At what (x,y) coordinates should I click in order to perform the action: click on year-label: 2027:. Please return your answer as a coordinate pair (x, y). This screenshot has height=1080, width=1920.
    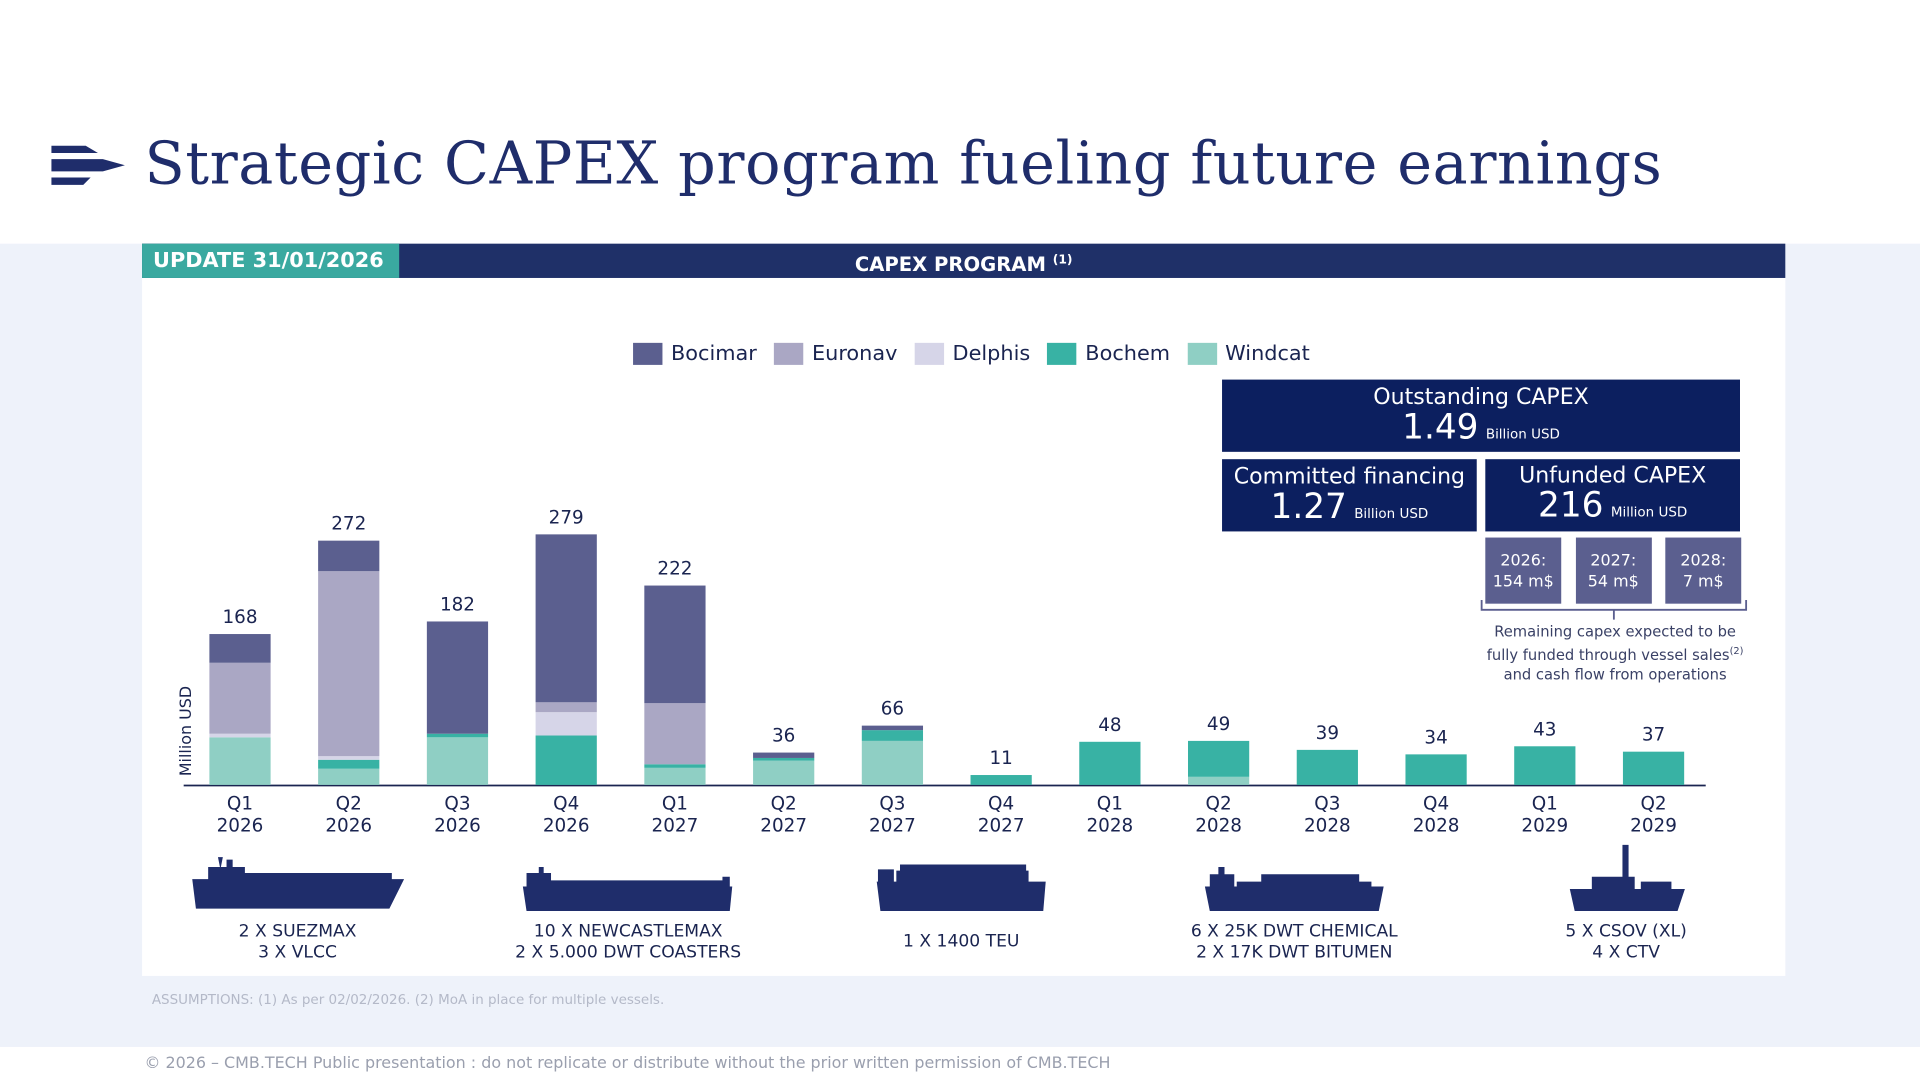
    Looking at the image, I should click on (1613, 561).